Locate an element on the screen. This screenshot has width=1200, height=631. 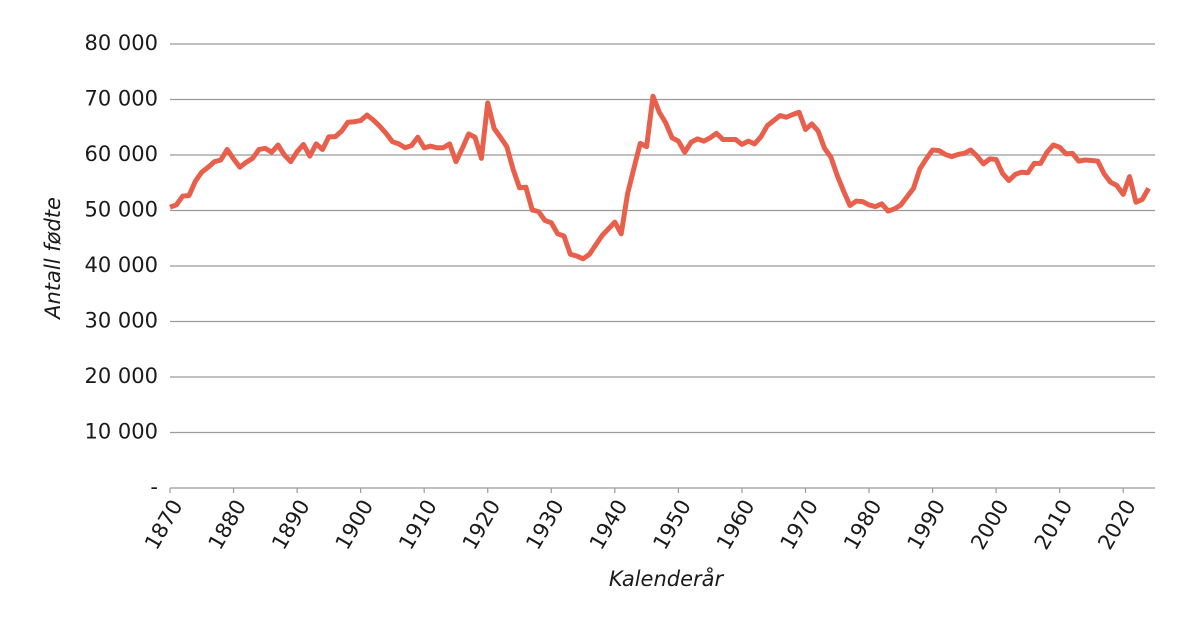
x-tick-label: 1940 is located at coordinates (609, 525).